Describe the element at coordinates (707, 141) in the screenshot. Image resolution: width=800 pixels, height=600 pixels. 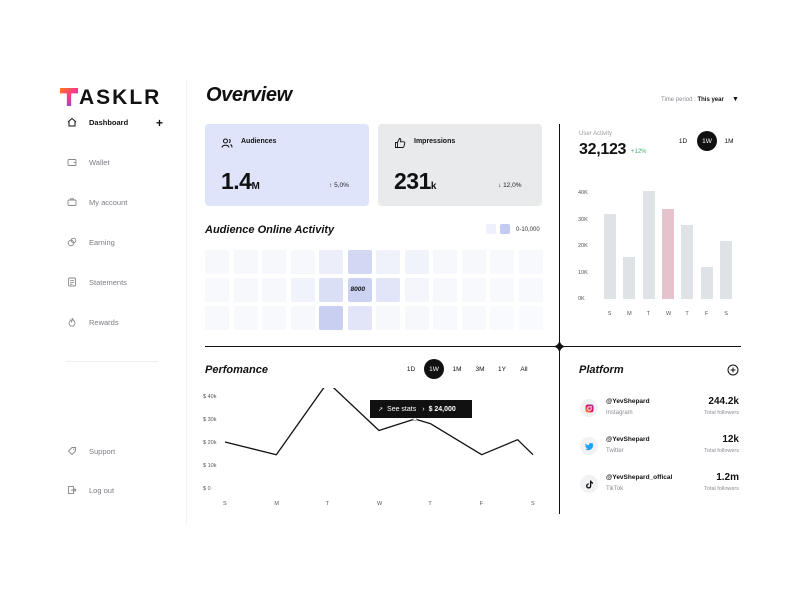
I see `ua-range-1w: 1W` at that location.